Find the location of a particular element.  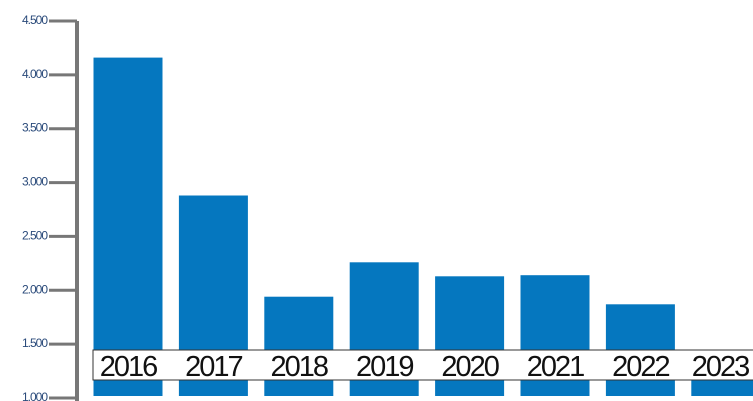

y-tick-label: 2.500 is located at coordinates (35, 235).